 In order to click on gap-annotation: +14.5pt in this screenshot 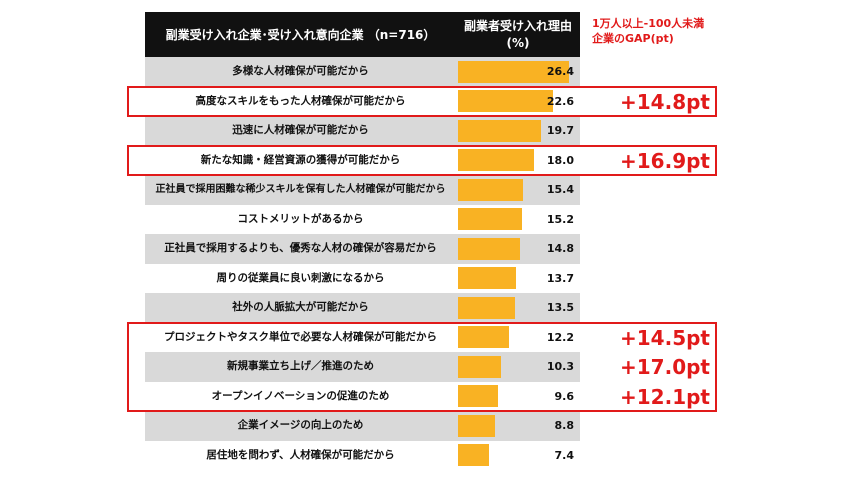, I will do `click(665, 337)`.